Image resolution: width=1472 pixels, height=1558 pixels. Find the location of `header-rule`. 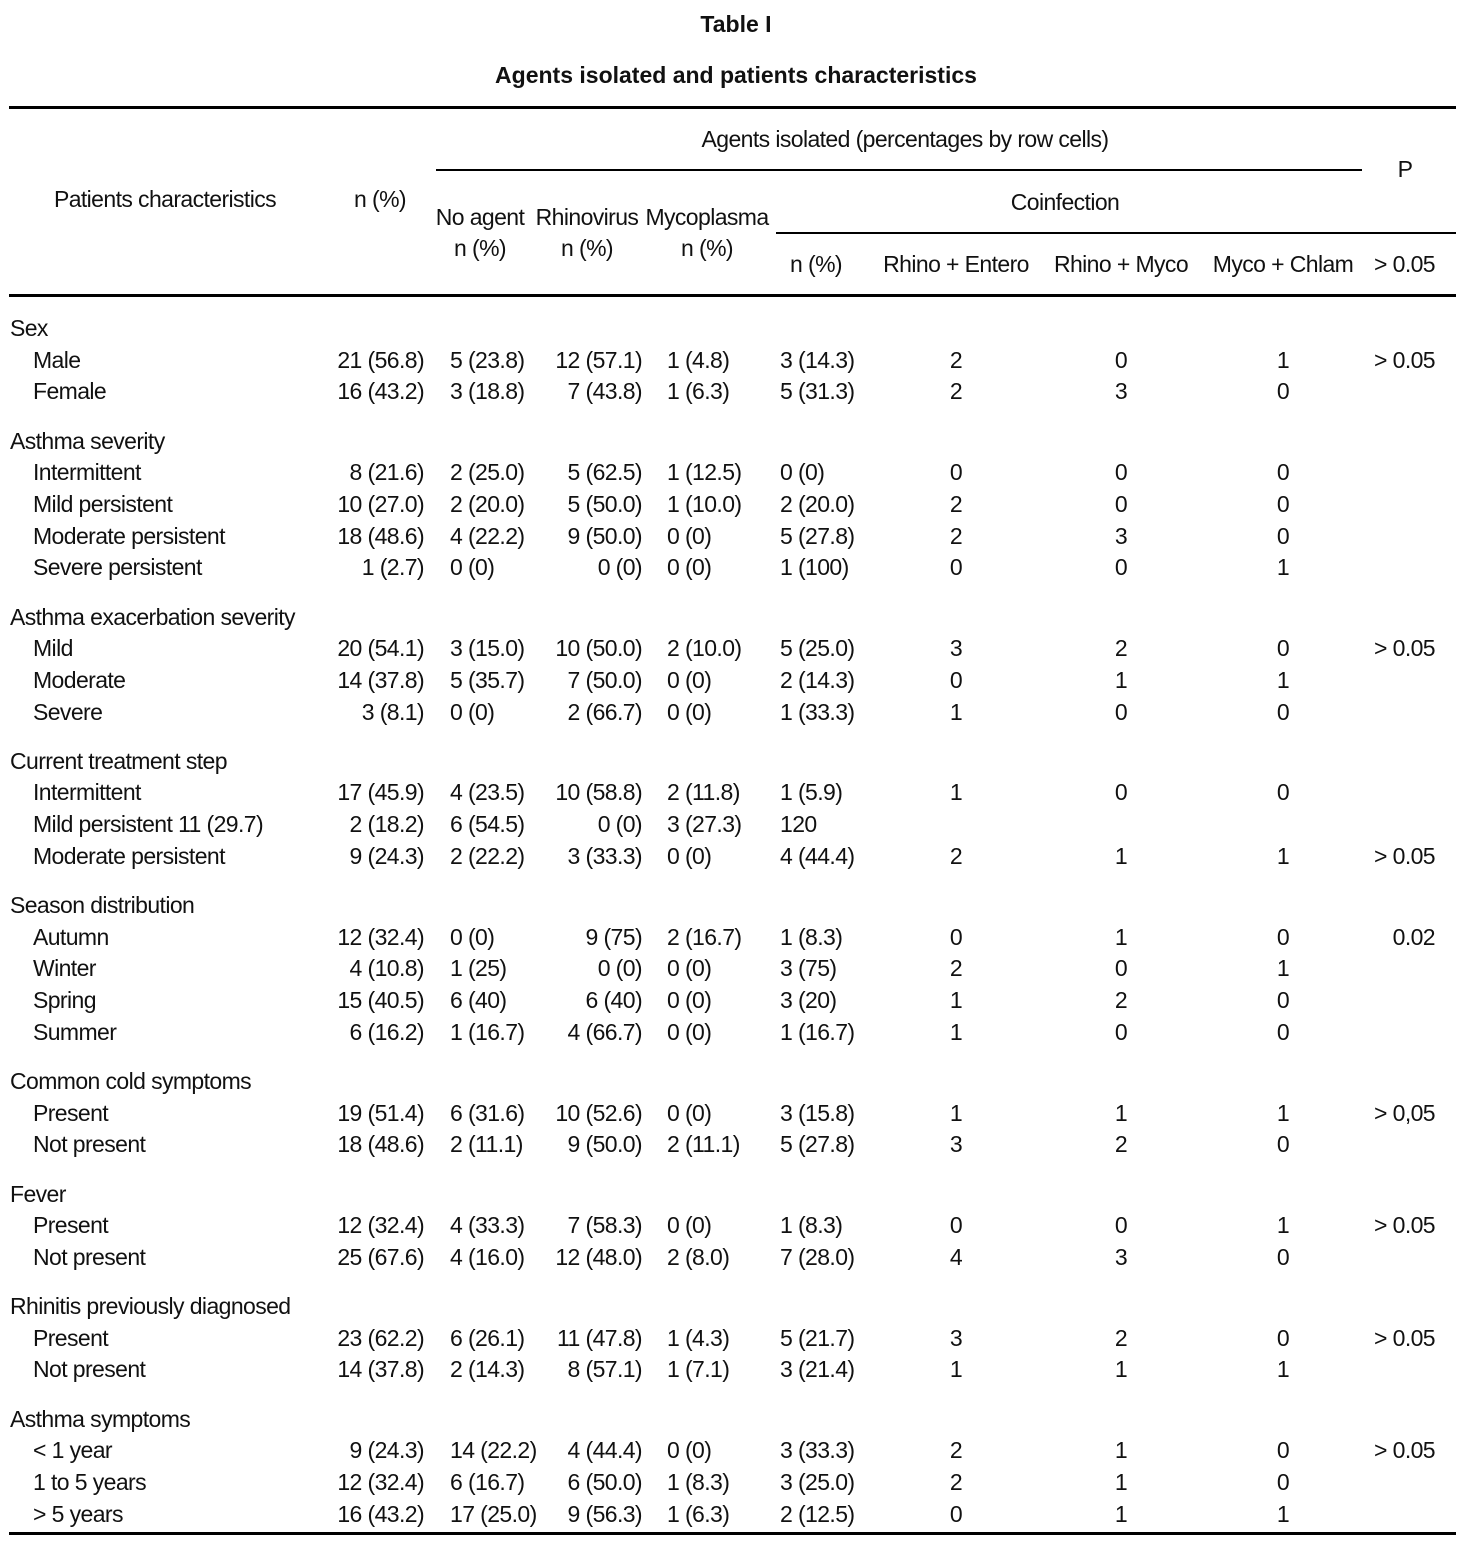

header-rule is located at coordinates (732, 295).